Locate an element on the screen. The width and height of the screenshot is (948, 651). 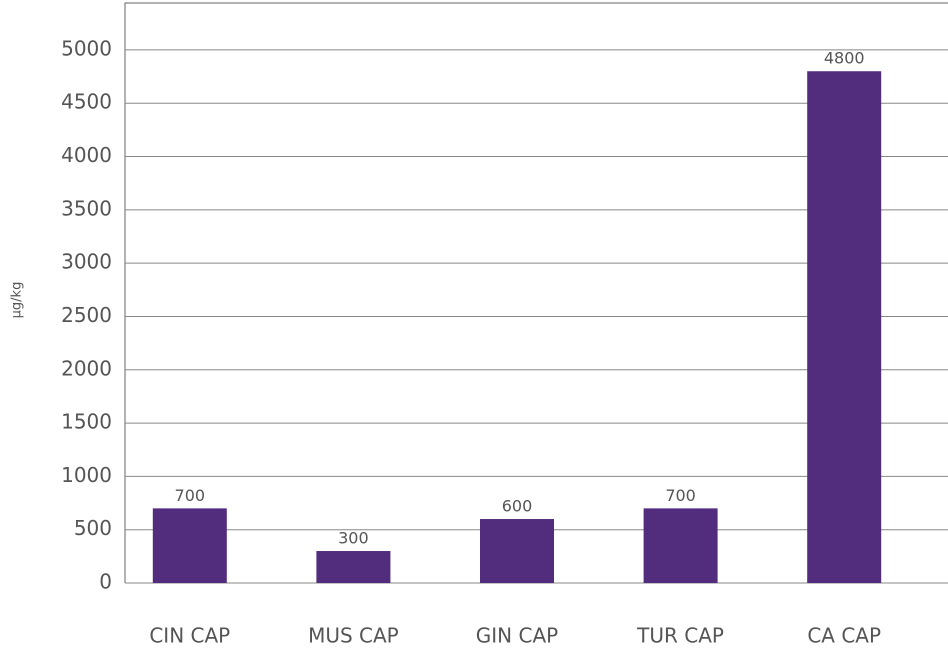
y-tick-label: 3000 is located at coordinates (86, 262).